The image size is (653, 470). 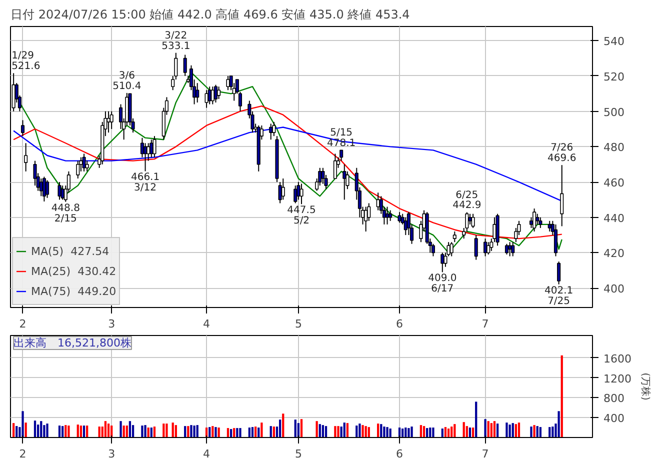 I want to click on annotation: 448.8 2/15, so click(x=65, y=213).